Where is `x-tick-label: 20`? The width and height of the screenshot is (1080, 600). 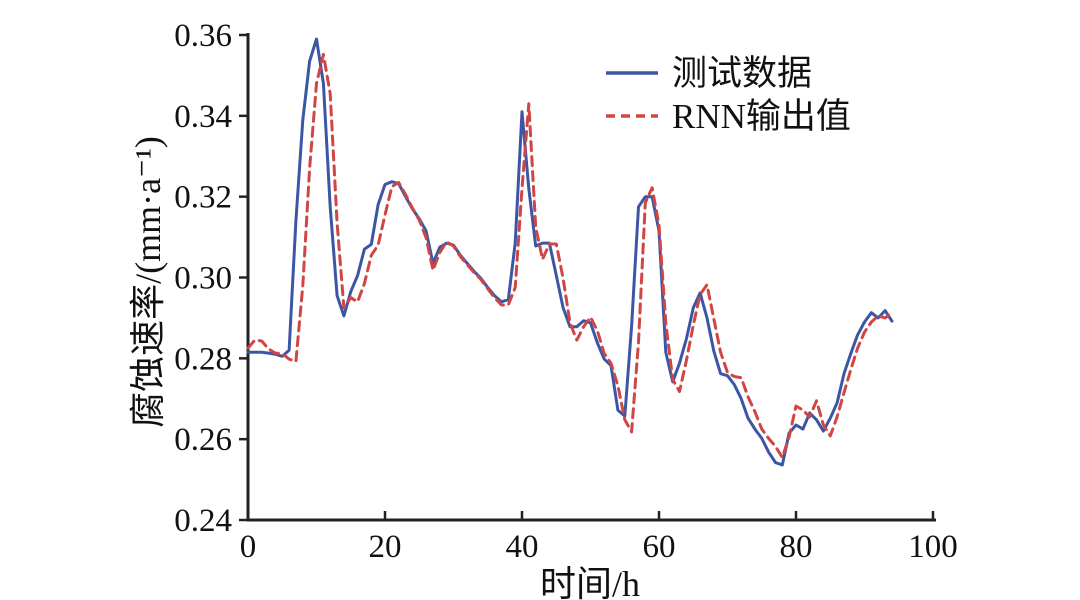
x-tick-label: 20 is located at coordinates (385, 547).